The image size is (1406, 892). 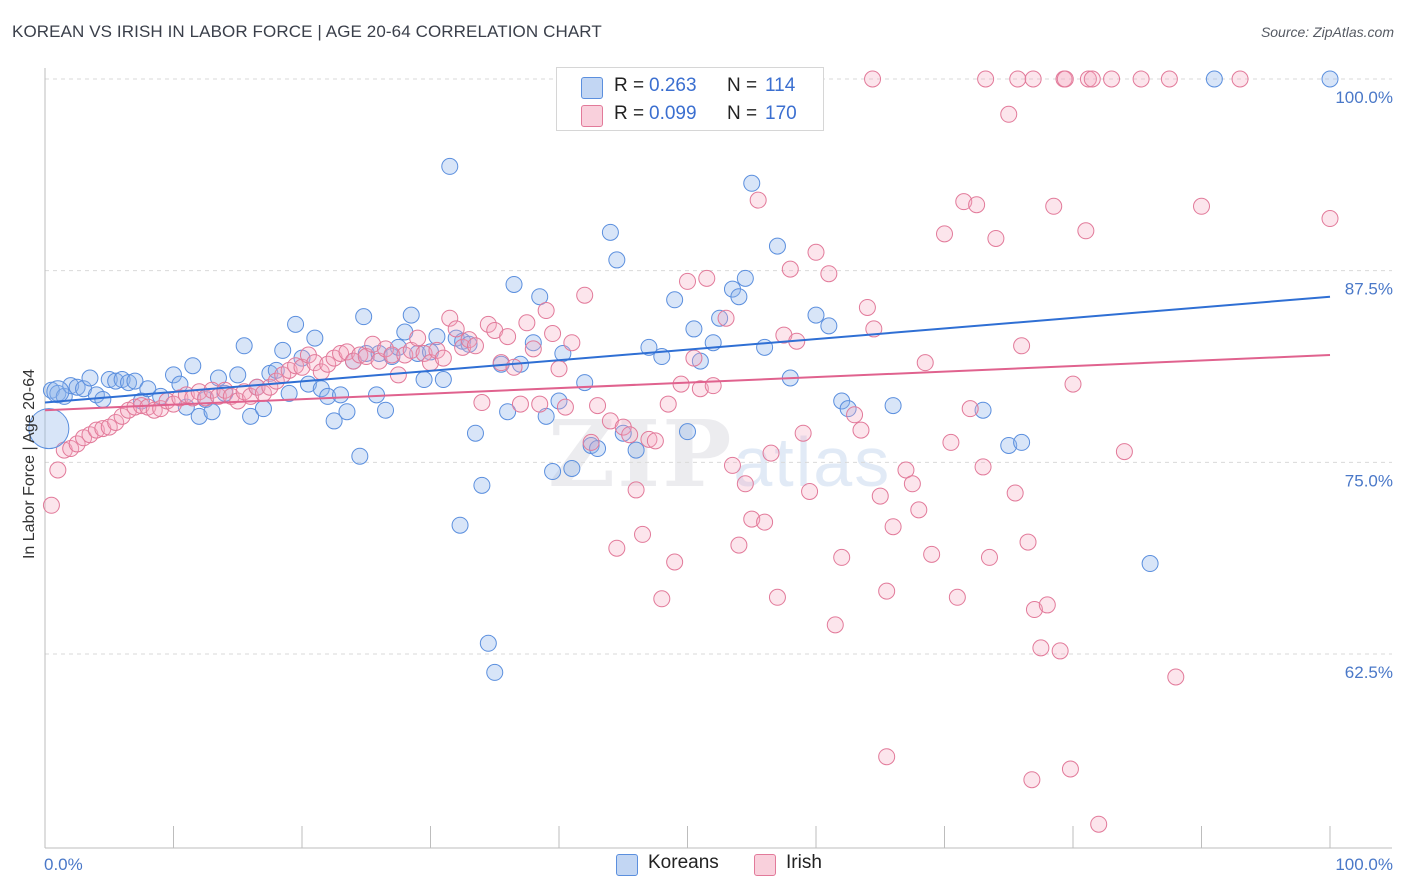 I want to click on irish-trend-line, so click(x=687, y=383).